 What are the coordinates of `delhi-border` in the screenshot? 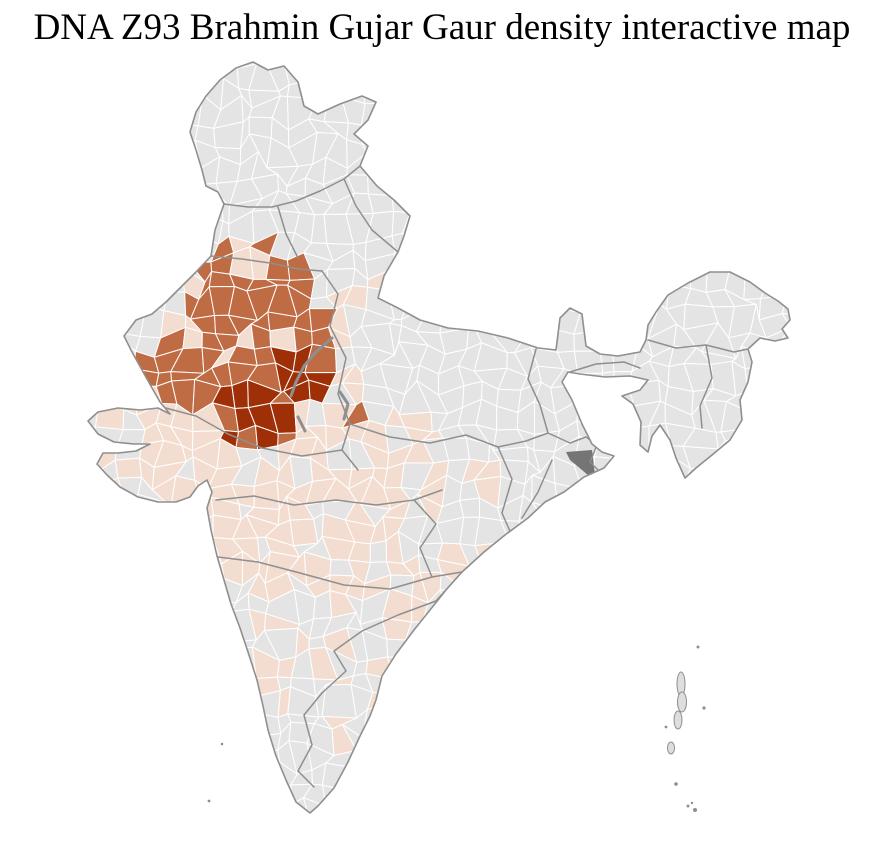 It's located at (311, 367).